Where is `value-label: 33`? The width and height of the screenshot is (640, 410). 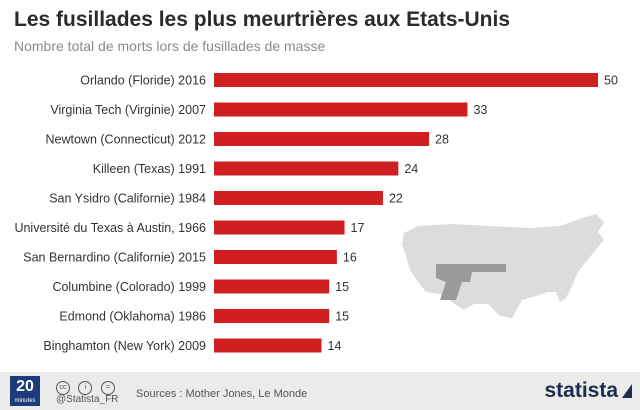 value-label: 33 is located at coordinates (480, 110).